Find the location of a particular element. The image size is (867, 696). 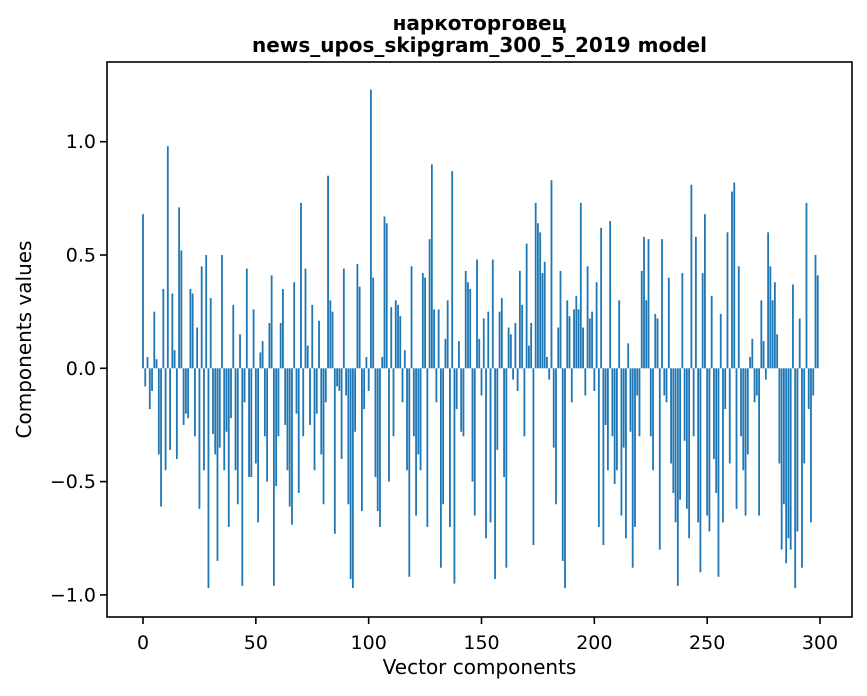

x-tick-label: 100 is located at coordinates (369, 643).